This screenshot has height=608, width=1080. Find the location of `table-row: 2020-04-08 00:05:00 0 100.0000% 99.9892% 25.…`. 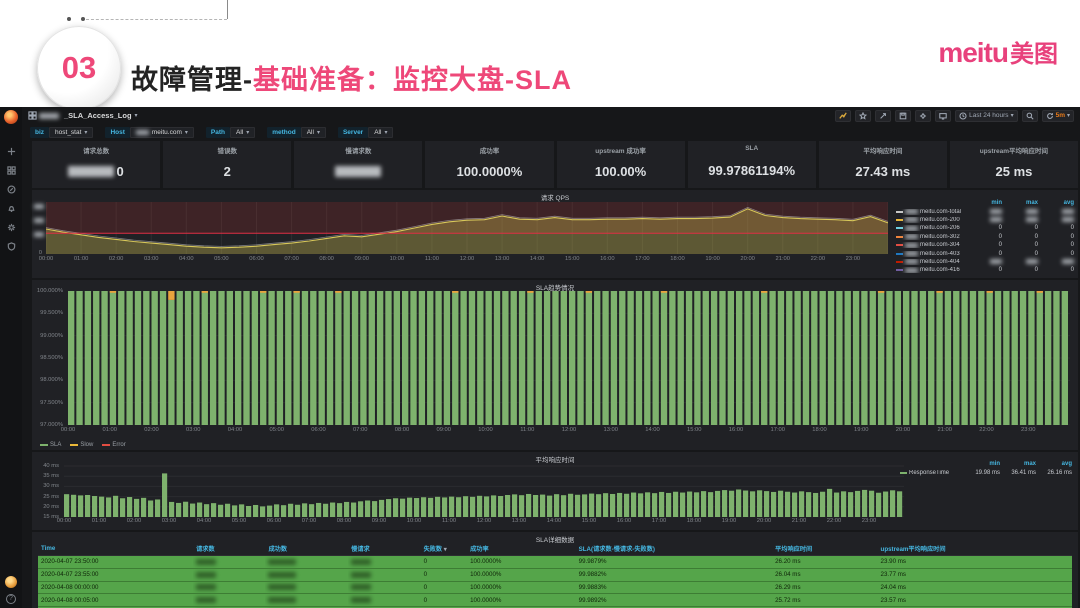

table-row: 2020-04-08 00:05:00 0 100.0000% 99.9892% 25.… is located at coordinates (555, 600).